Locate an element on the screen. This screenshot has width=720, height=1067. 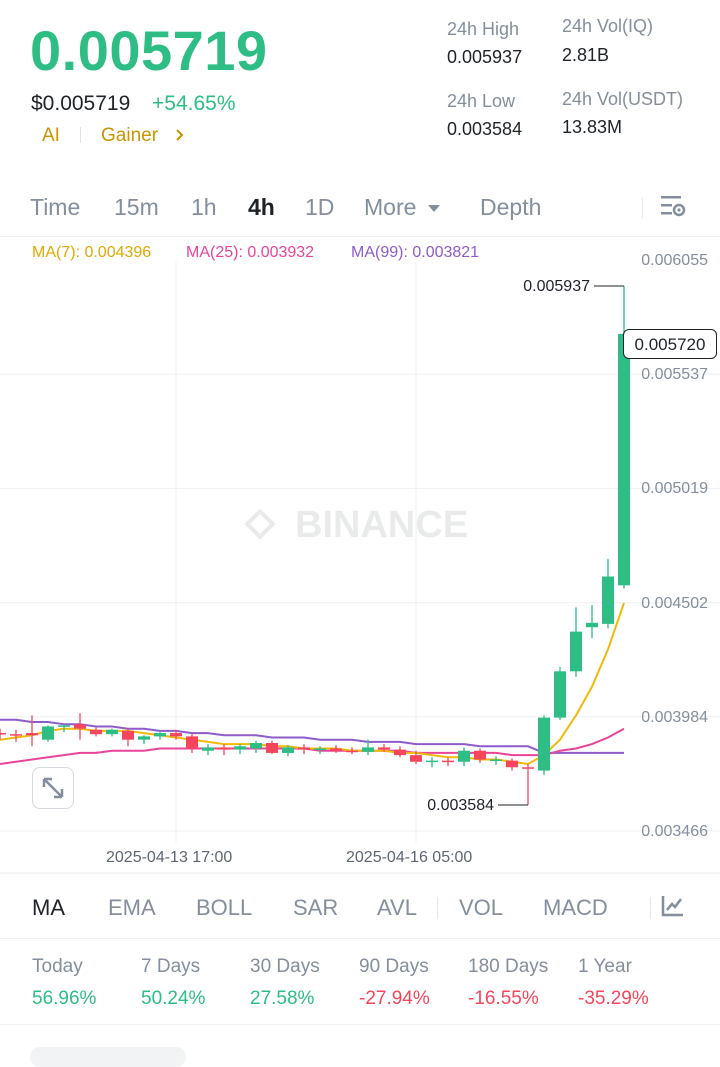
ma99-line is located at coordinates (312, 736).